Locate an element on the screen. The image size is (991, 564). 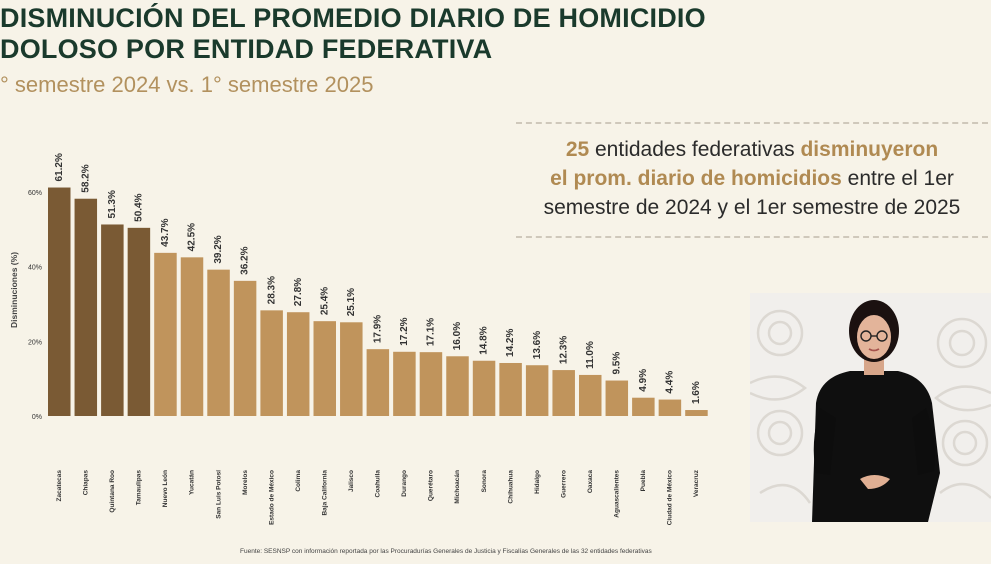
bar-baja-california is located at coordinates (324, 368).